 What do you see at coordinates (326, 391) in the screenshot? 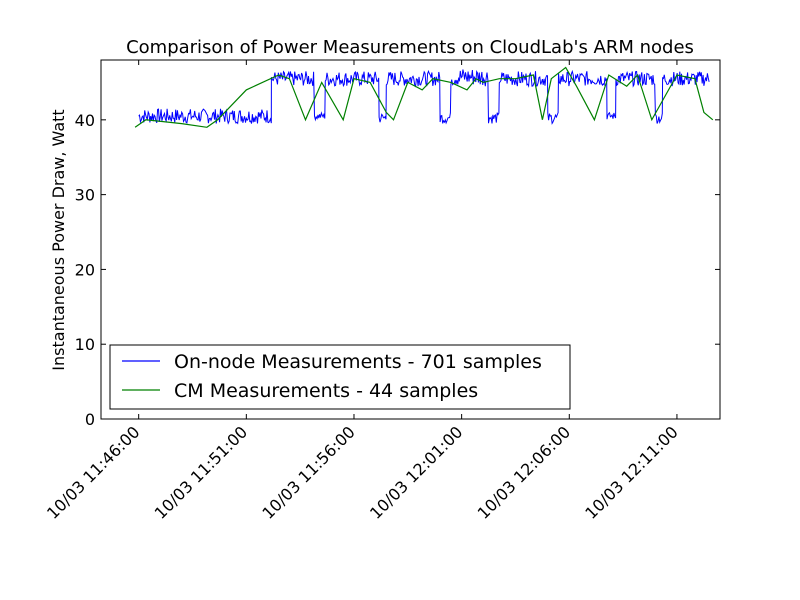
I see `legend-label-cm: CM Measurements - 44 samples` at bounding box center [326, 391].